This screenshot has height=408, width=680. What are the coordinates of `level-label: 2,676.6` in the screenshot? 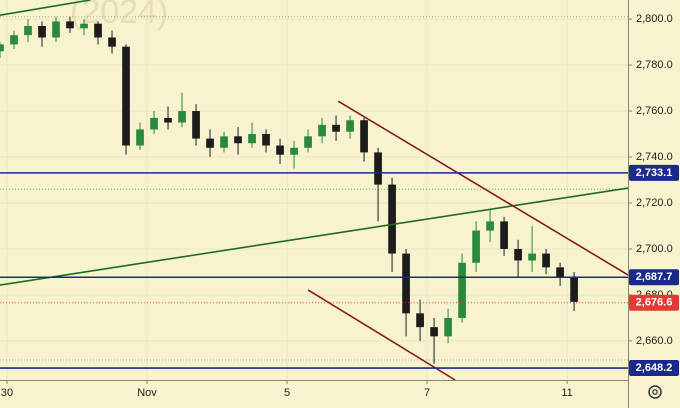 It's located at (654, 303).